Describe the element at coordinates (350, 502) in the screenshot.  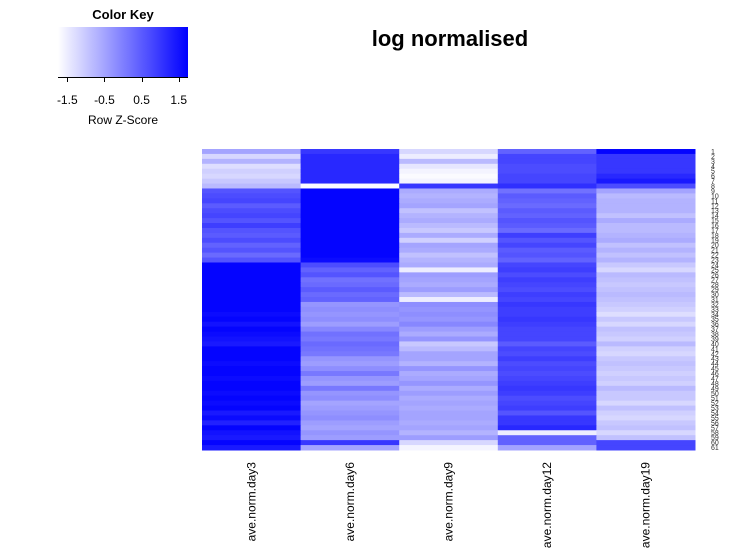
I see `column-label: ave.norm.day6` at that location.